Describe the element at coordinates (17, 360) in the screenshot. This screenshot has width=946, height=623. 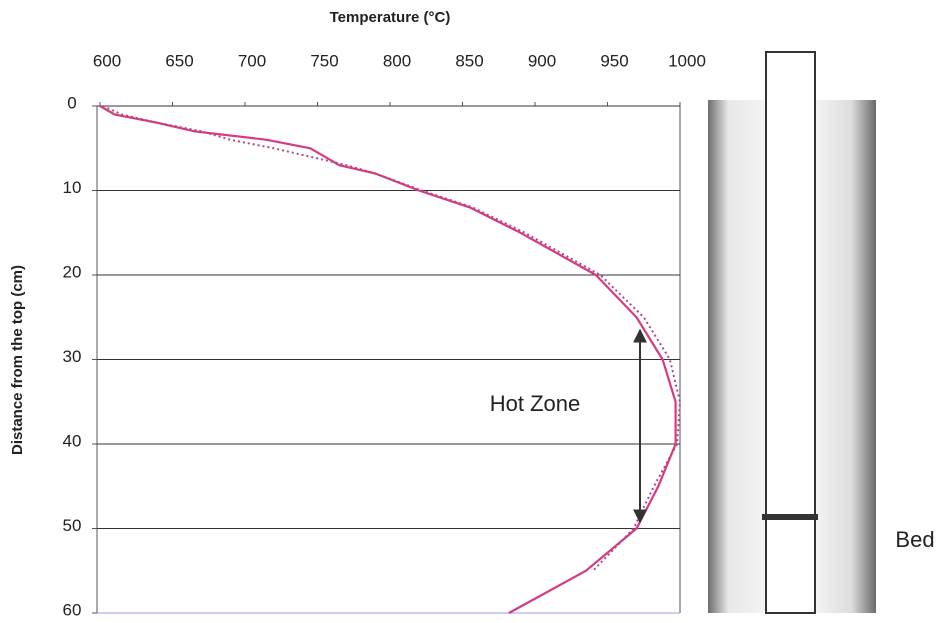
I see `y-axis-title: Distance from the top (cm)` at that location.